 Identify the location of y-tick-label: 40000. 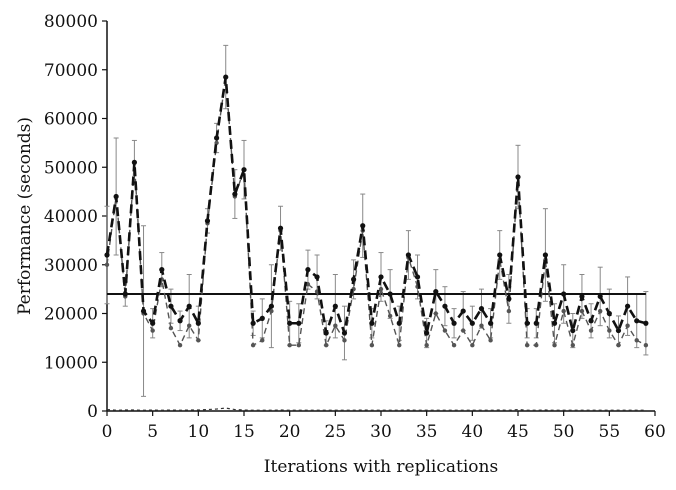
(71, 217).